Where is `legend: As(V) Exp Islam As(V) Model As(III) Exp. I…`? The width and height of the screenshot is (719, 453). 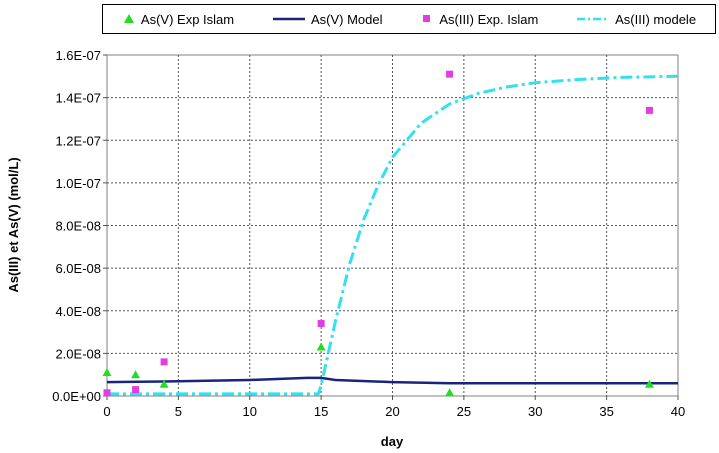 legend: As(V) Exp Islam As(V) Model As(III) Exp. I… is located at coordinates (409, 19).